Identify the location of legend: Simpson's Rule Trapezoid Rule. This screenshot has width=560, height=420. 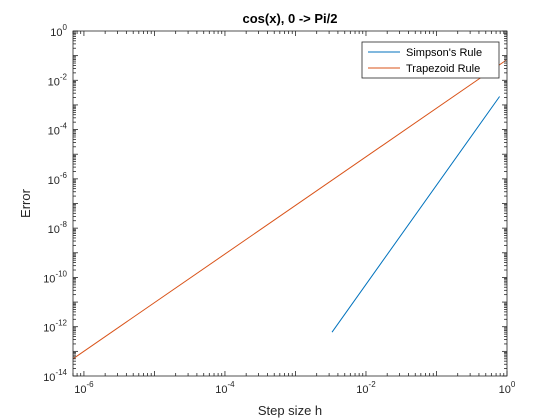
(430, 60).